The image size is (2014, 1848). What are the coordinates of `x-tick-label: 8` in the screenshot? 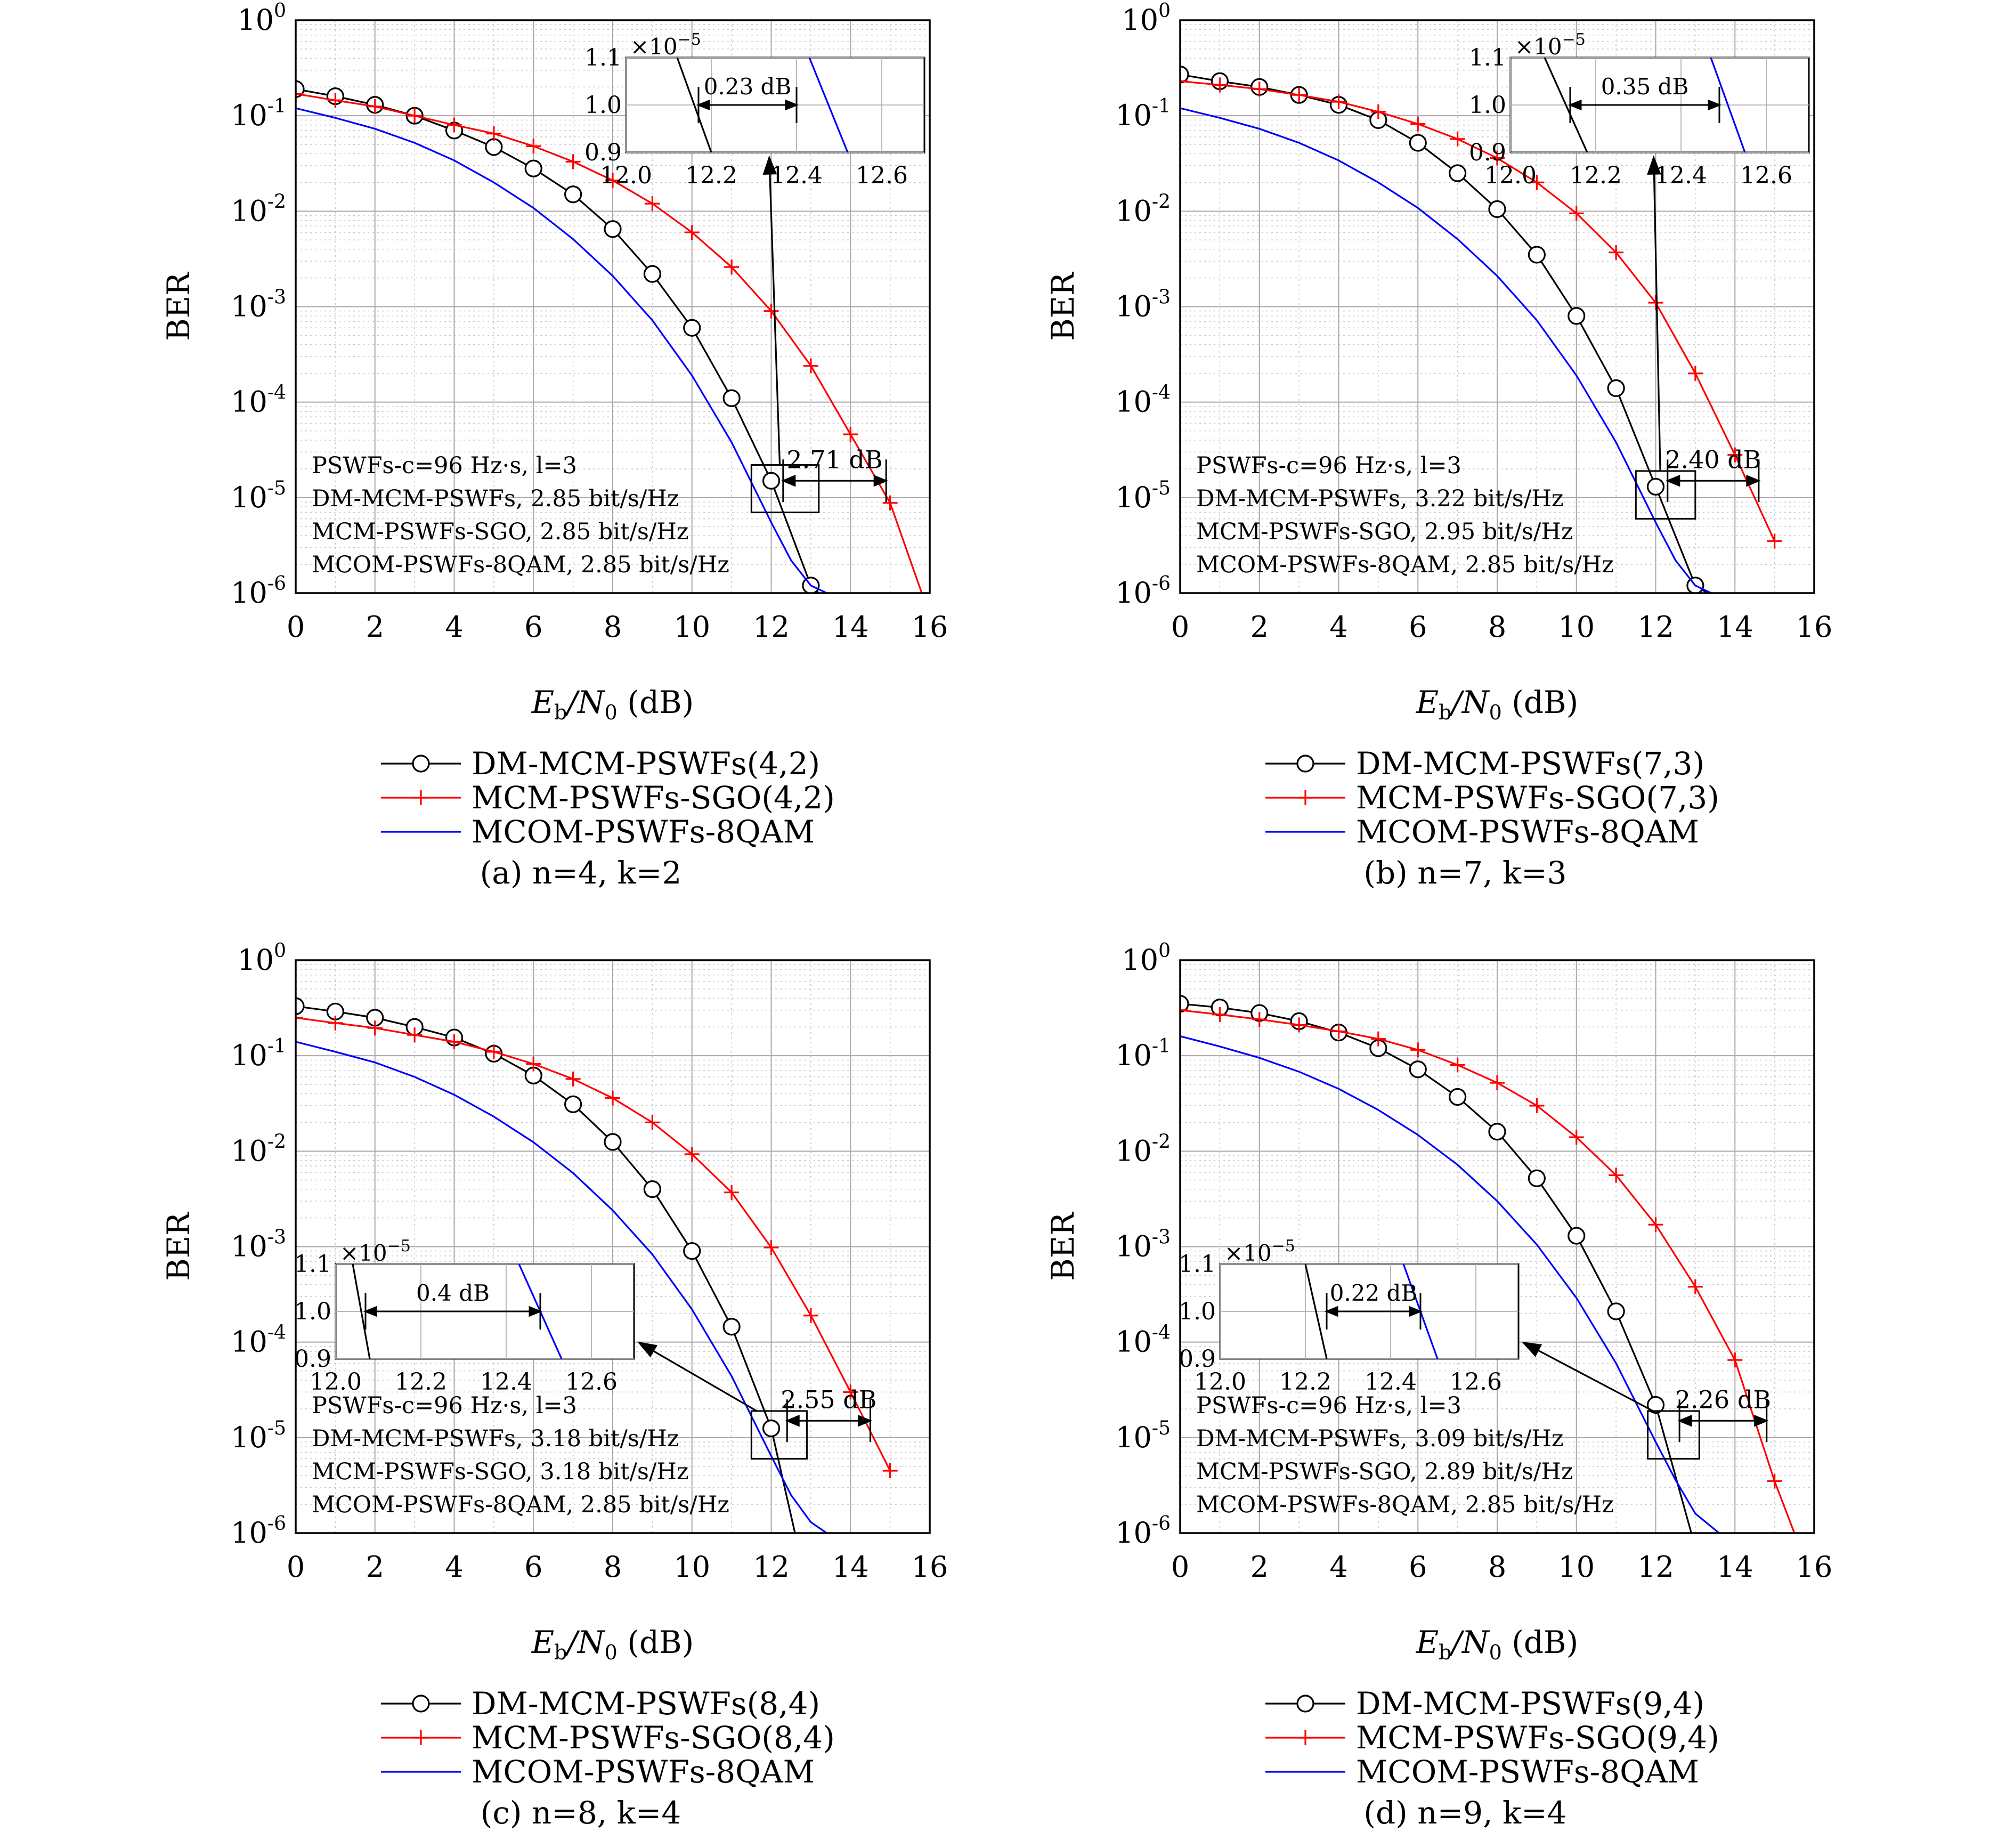 It's located at (613, 1567).